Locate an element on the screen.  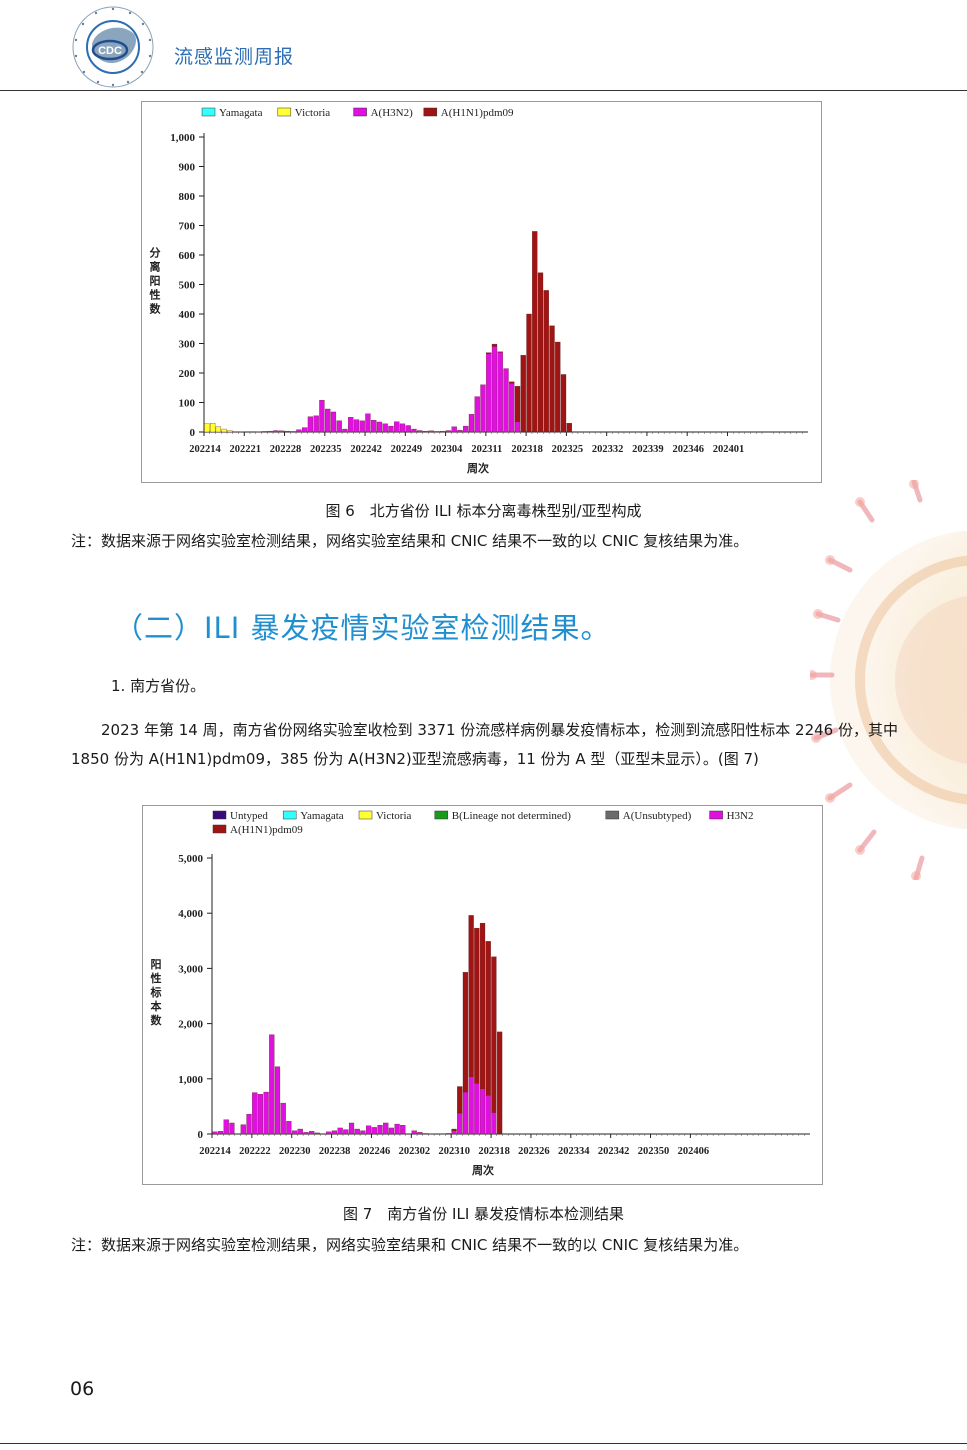
y-tick-label: 600 is located at coordinates (187, 256).